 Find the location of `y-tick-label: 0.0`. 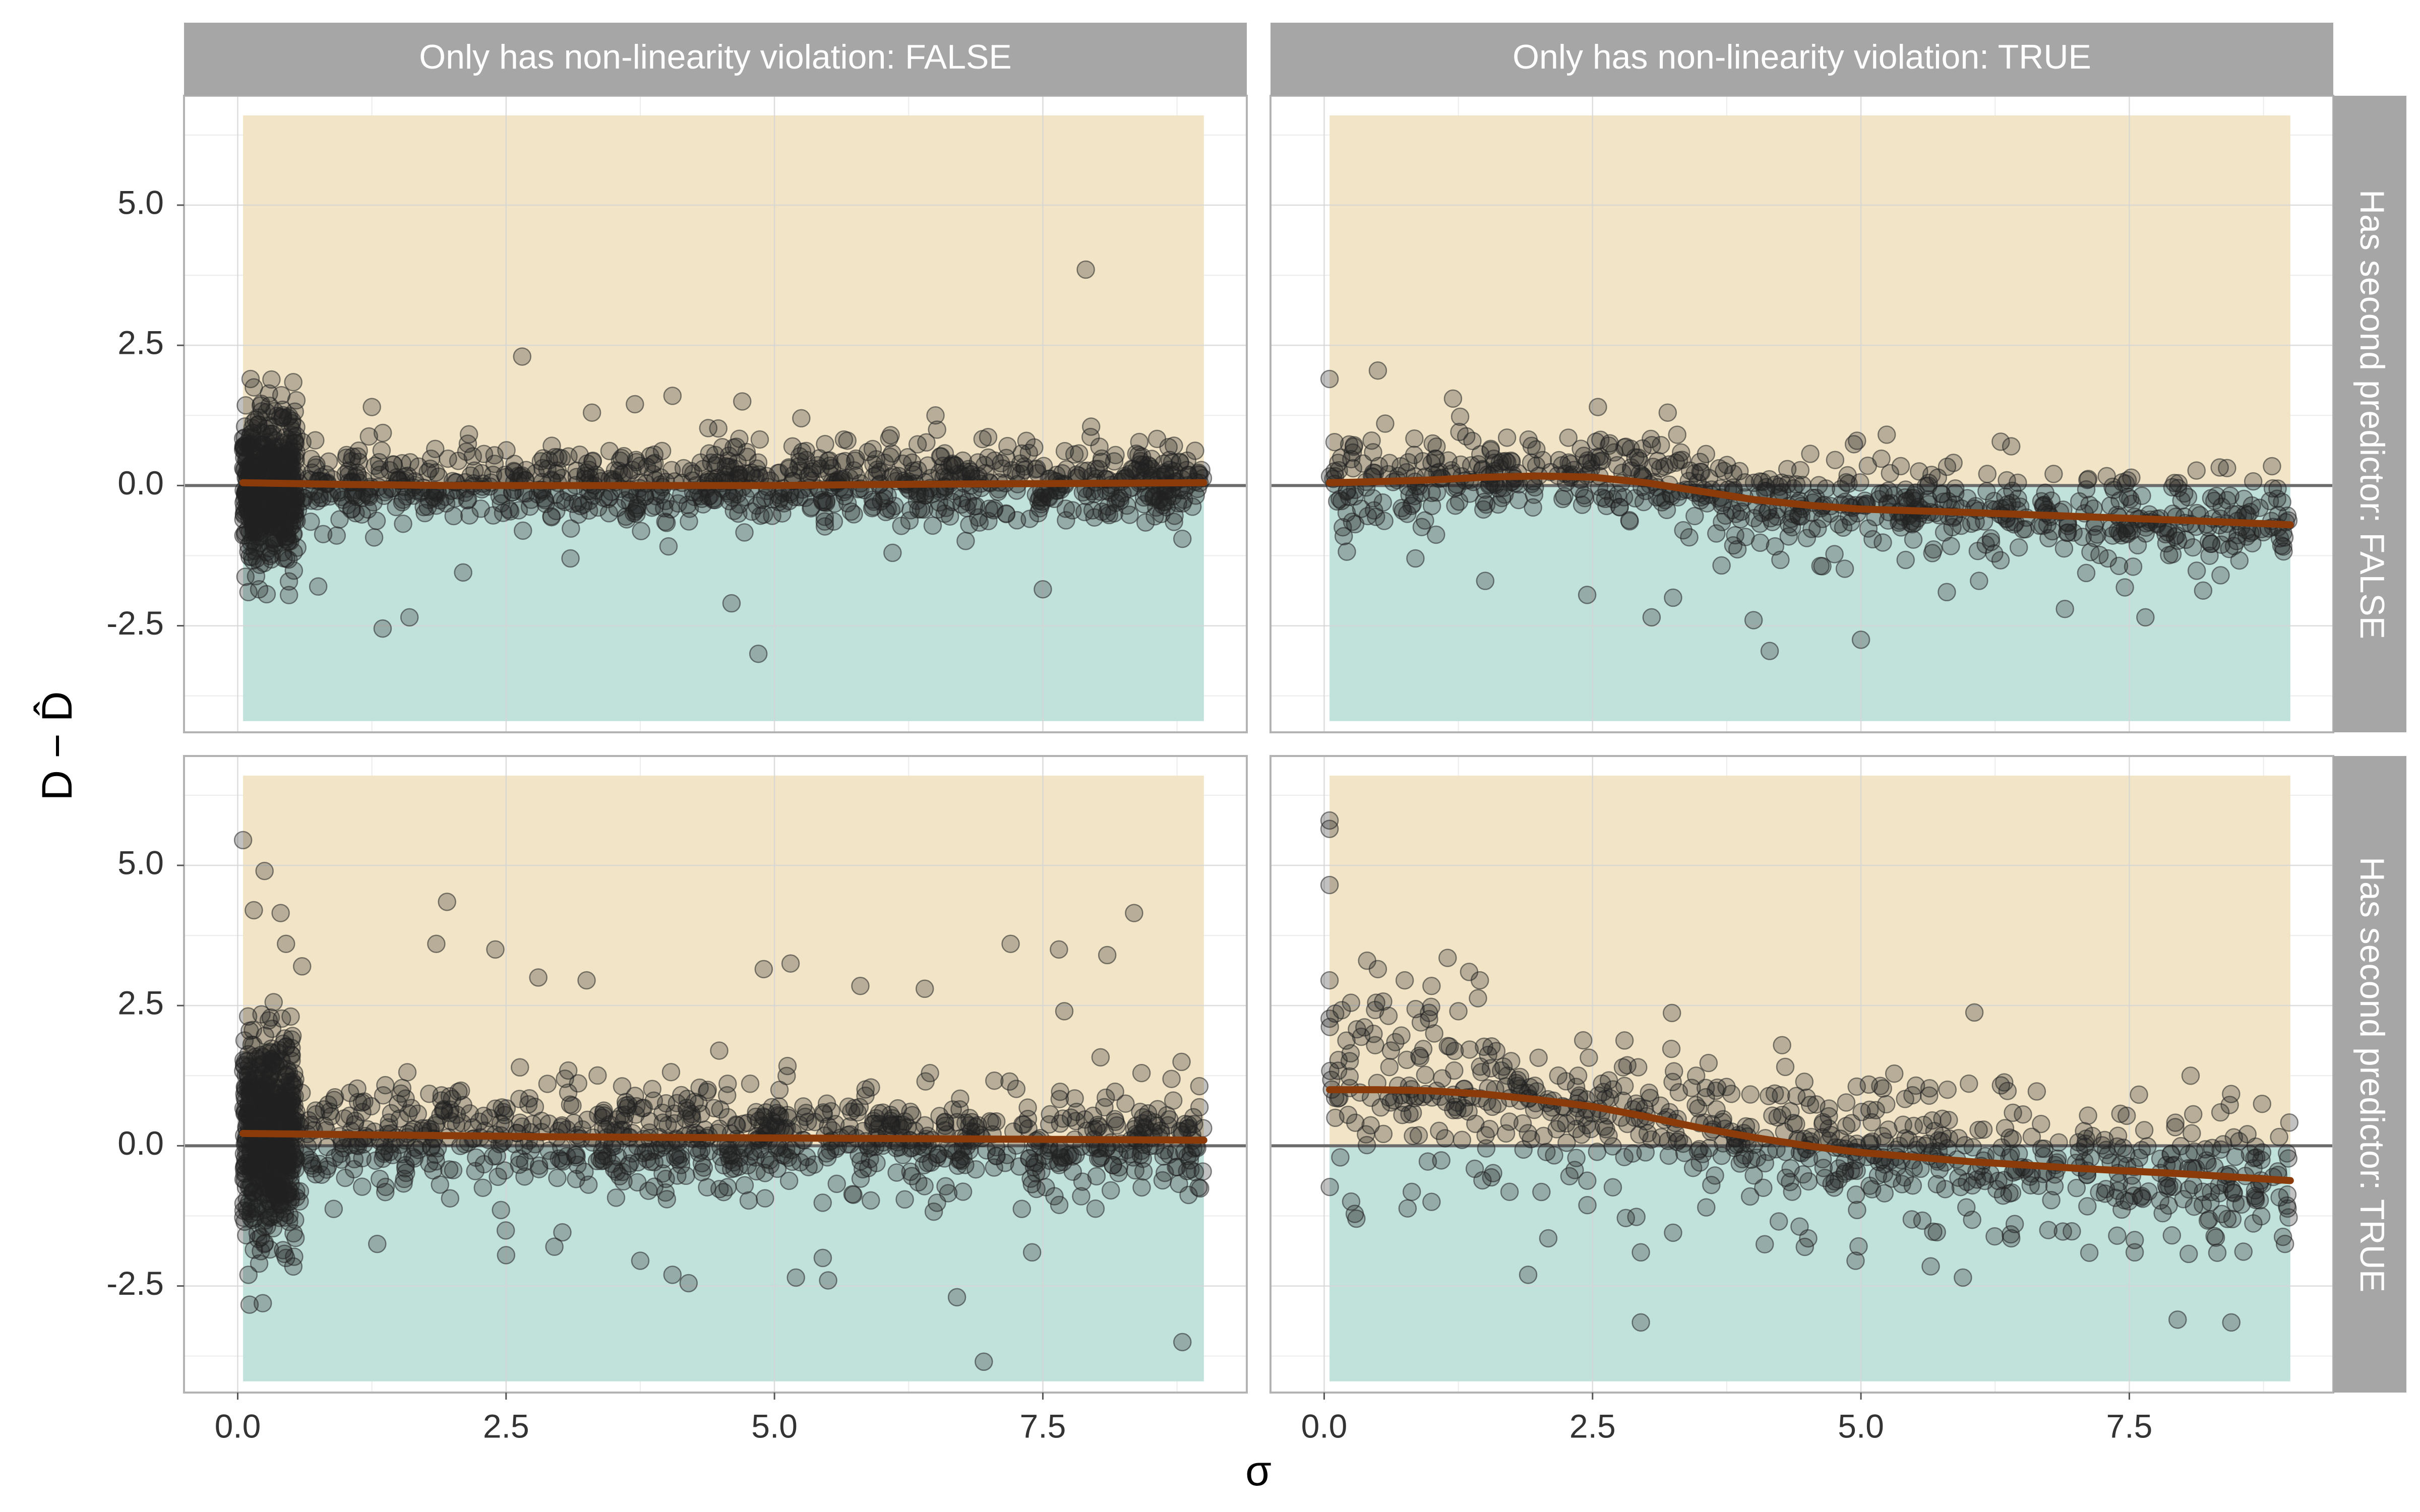

y-tick-label: 0.0 is located at coordinates (140, 482).